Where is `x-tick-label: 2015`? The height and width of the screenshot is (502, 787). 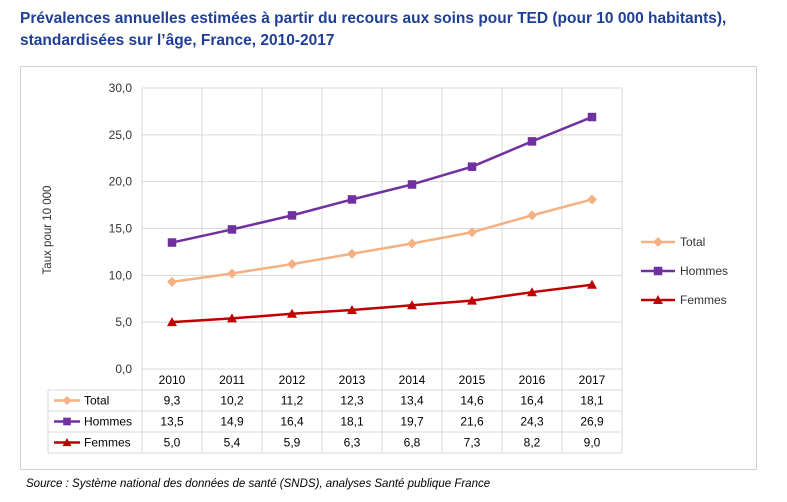 x-tick-label: 2015 is located at coordinates (472, 380).